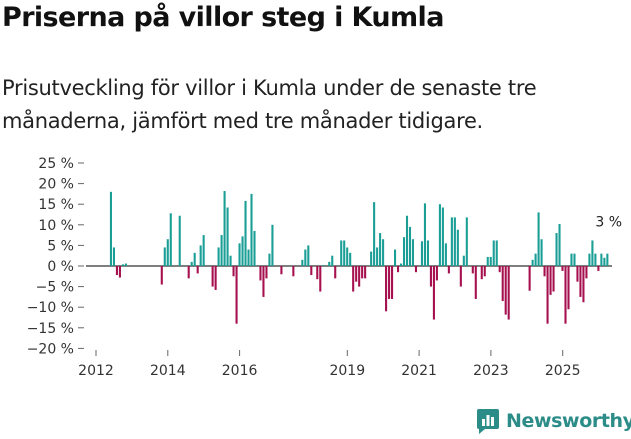 The width and height of the screenshot is (631, 439). Describe the element at coordinates (50, 329) in the screenshot. I see `y-tick-label: −15 %` at that location.